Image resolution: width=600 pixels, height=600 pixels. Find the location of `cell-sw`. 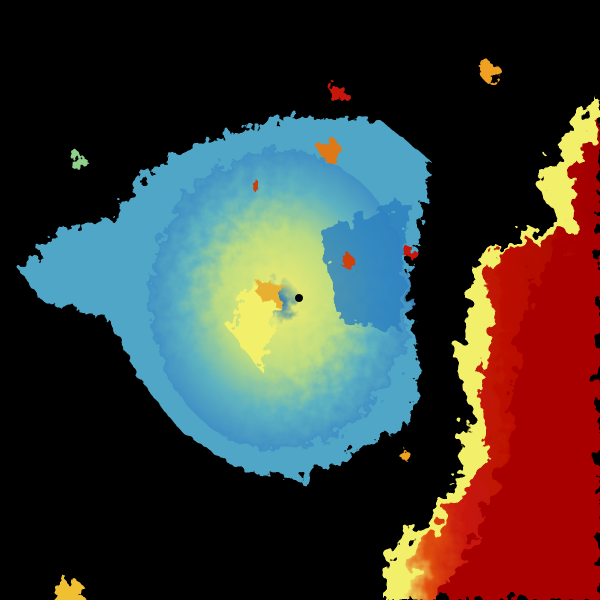

cell-sw is located at coordinates (70, 589).